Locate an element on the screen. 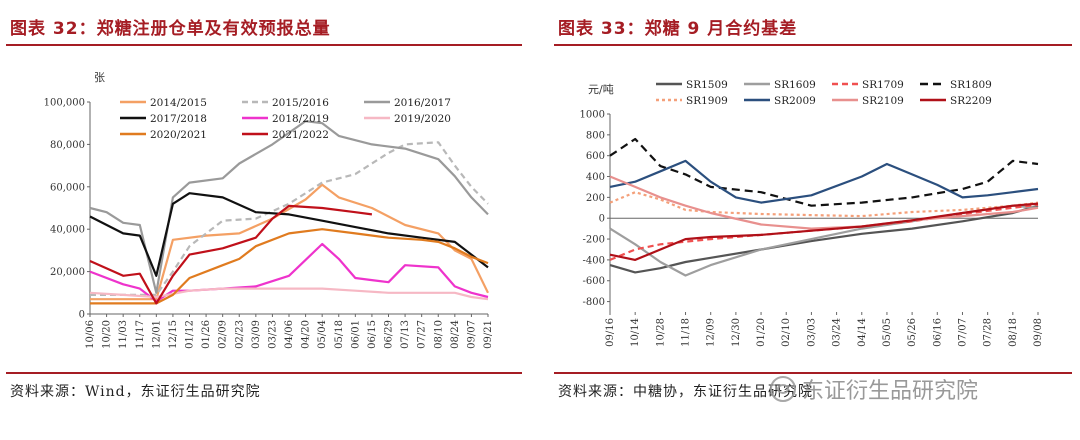 This screenshot has height=440, width=1080. x-tick-label: 05/18 is located at coordinates (339, 334).